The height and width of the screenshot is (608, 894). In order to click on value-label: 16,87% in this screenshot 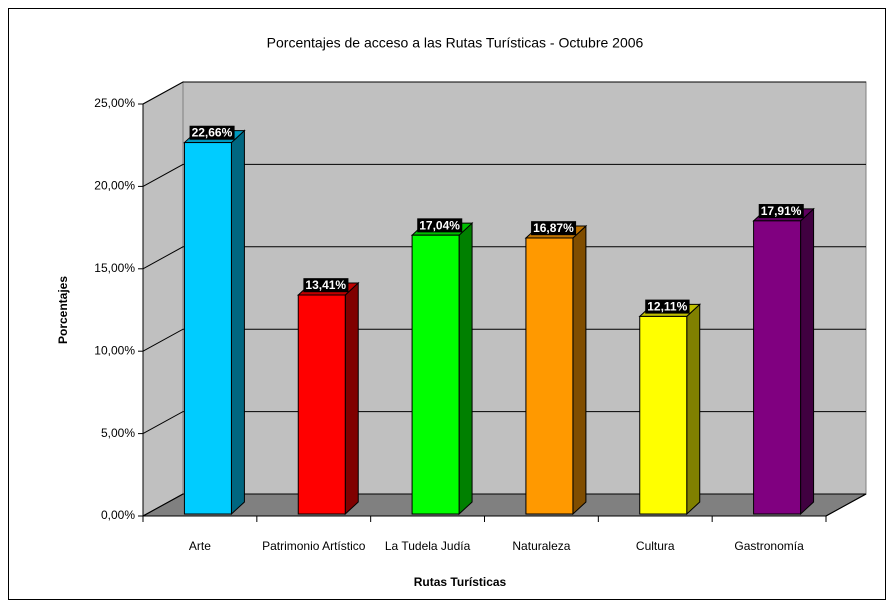, I will do `click(553, 228)`.